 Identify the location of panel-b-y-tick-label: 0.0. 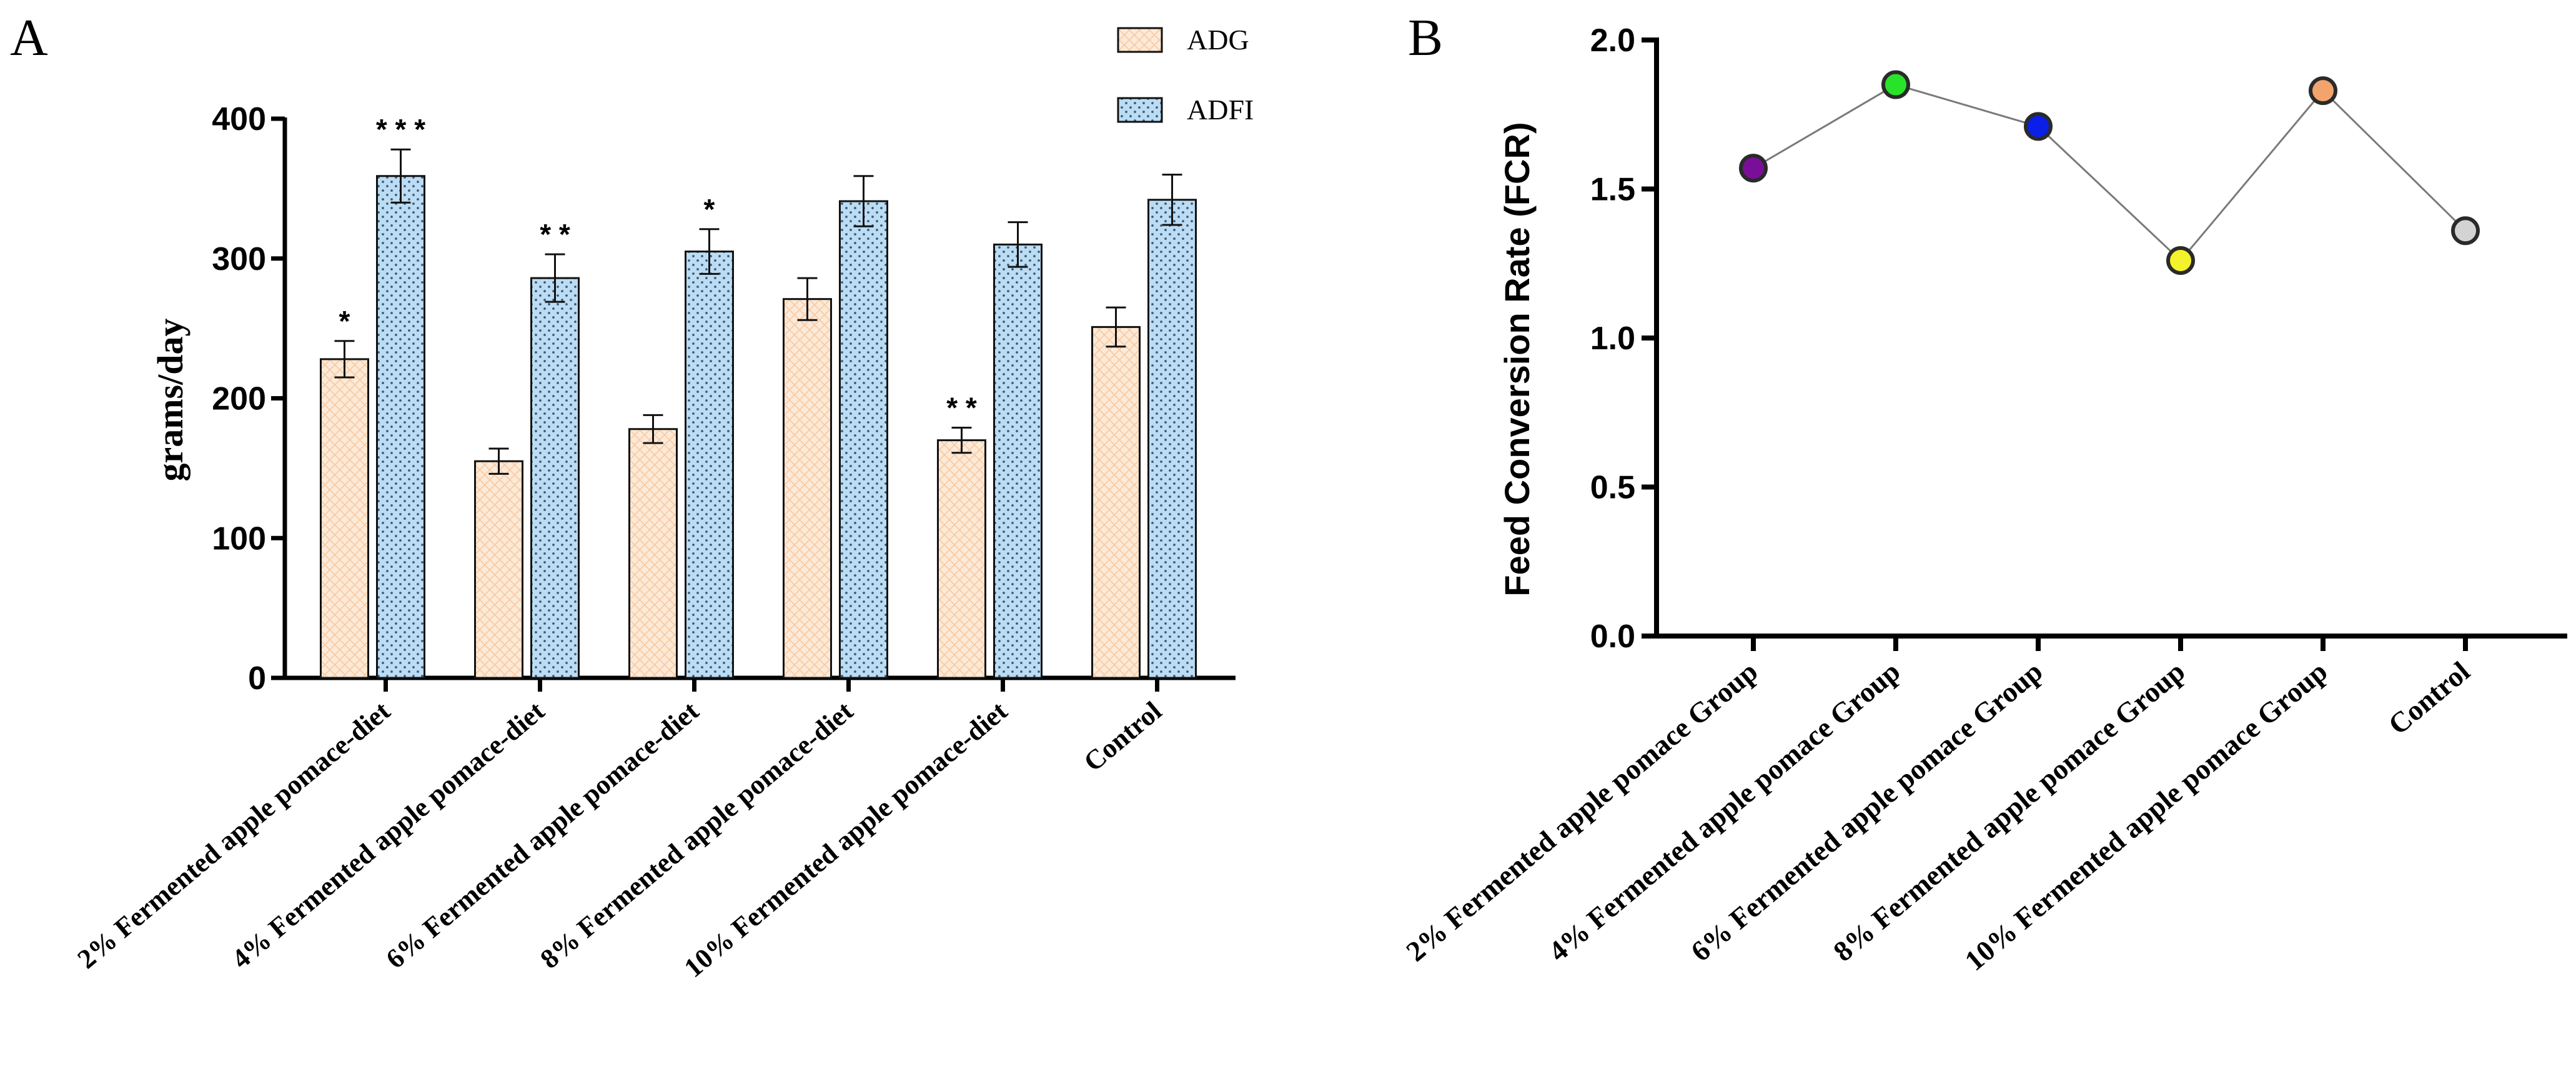
(1612, 637).